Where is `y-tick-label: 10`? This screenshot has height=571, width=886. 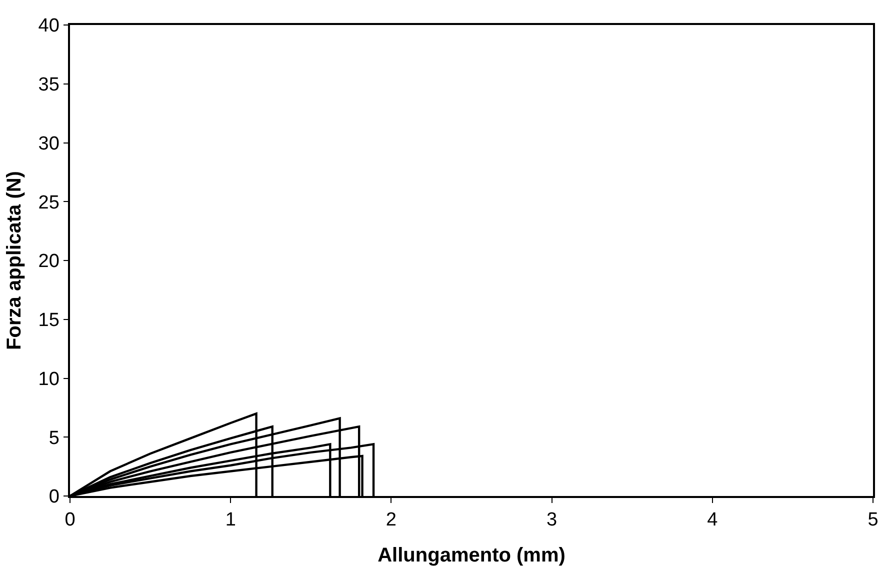 y-tick-label: 10 is located at coordinates (49, 379).